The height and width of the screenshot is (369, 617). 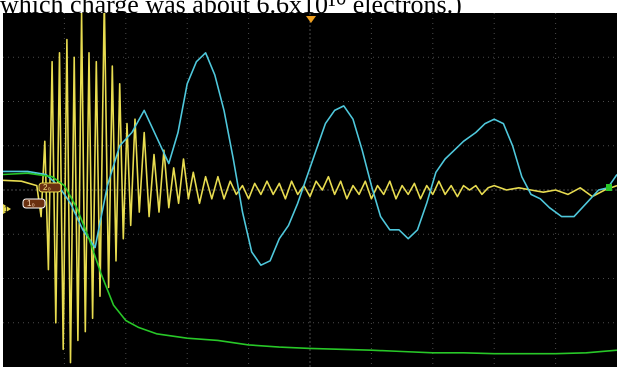 I want to click on ch1-marker-label: 1, so click(x=6, y=209).